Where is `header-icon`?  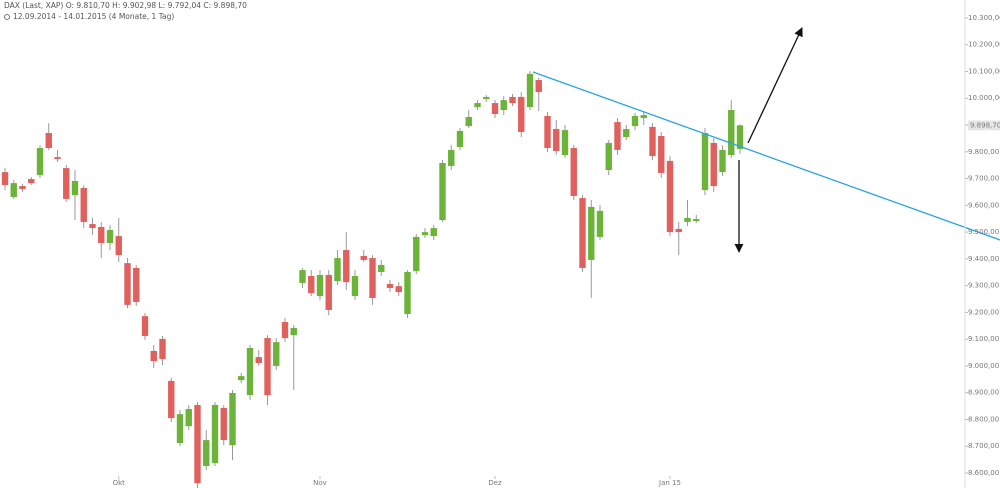 header-icon is located at coordinates (7, 17).